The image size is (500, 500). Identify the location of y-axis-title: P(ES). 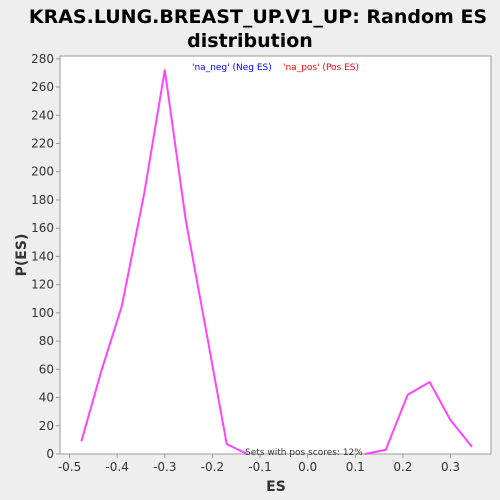
(22, 255).